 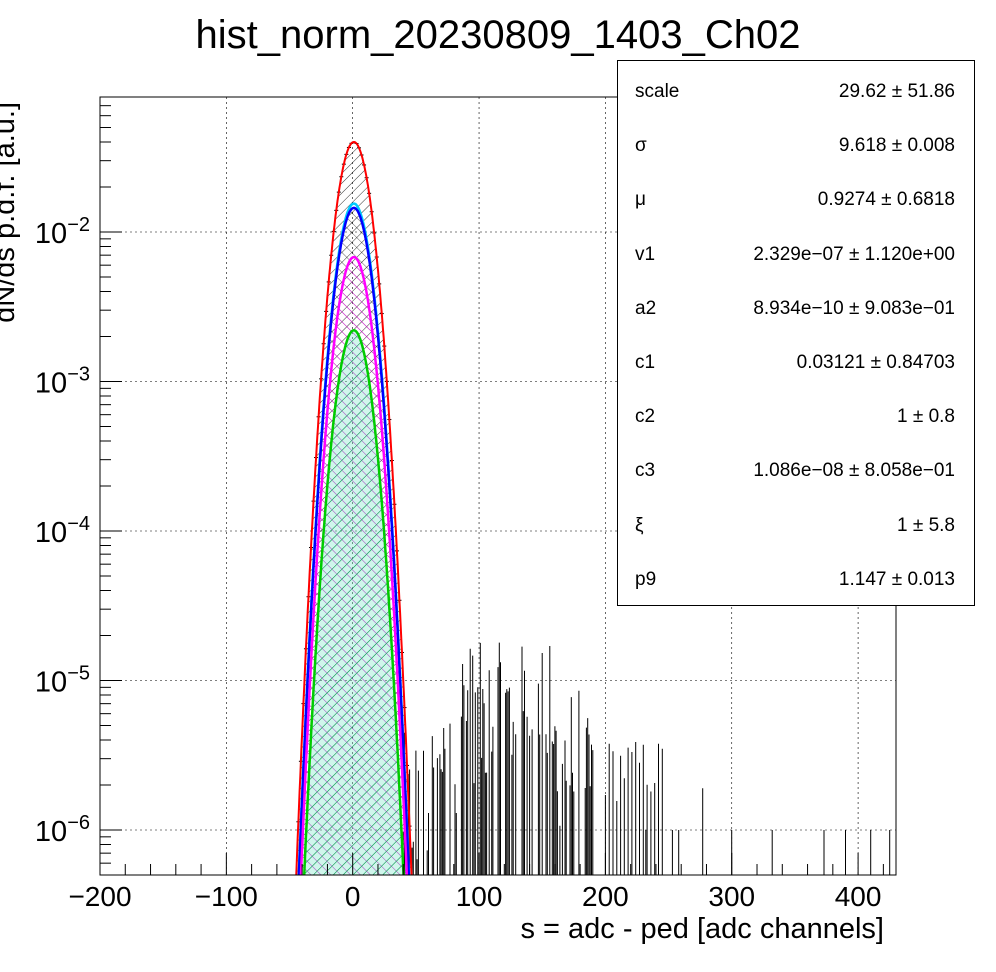 I want to click on x-axis-label: s = adc - ped [adc channels], so click(x=702, y=929).